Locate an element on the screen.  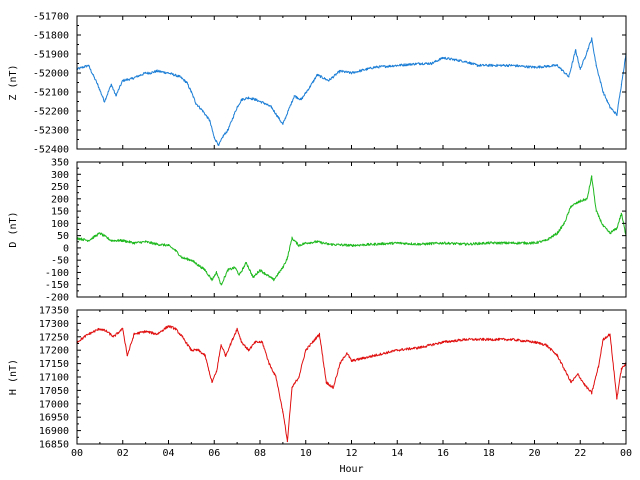
y-tick-label-3-2: 17300 is located at coordinates (54, 324).